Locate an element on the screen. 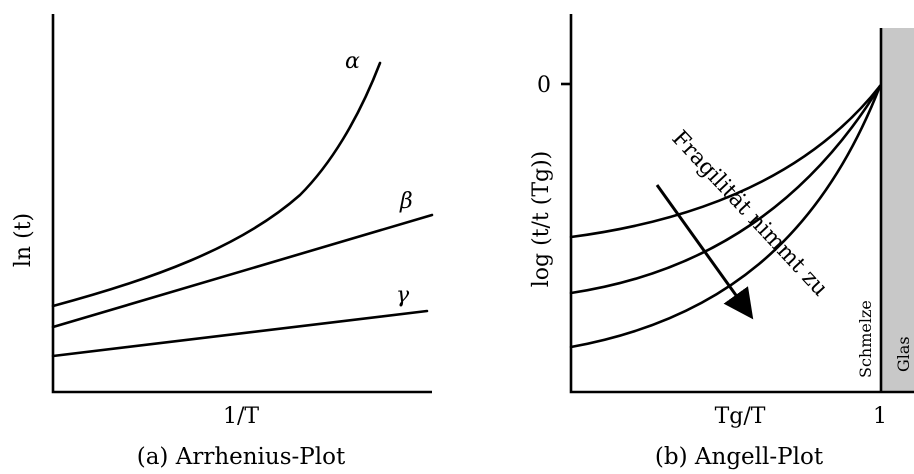 The image size is (914, 474). label-alpha: α is located at coordinates (352, 61).